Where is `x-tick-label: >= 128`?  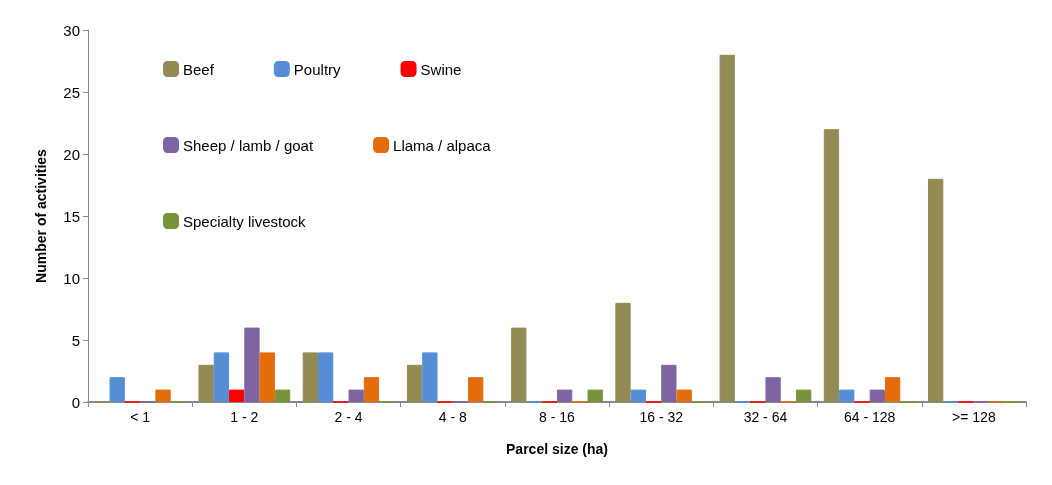
x-tick-label: >= 128 is located at coordinates (974, 417).